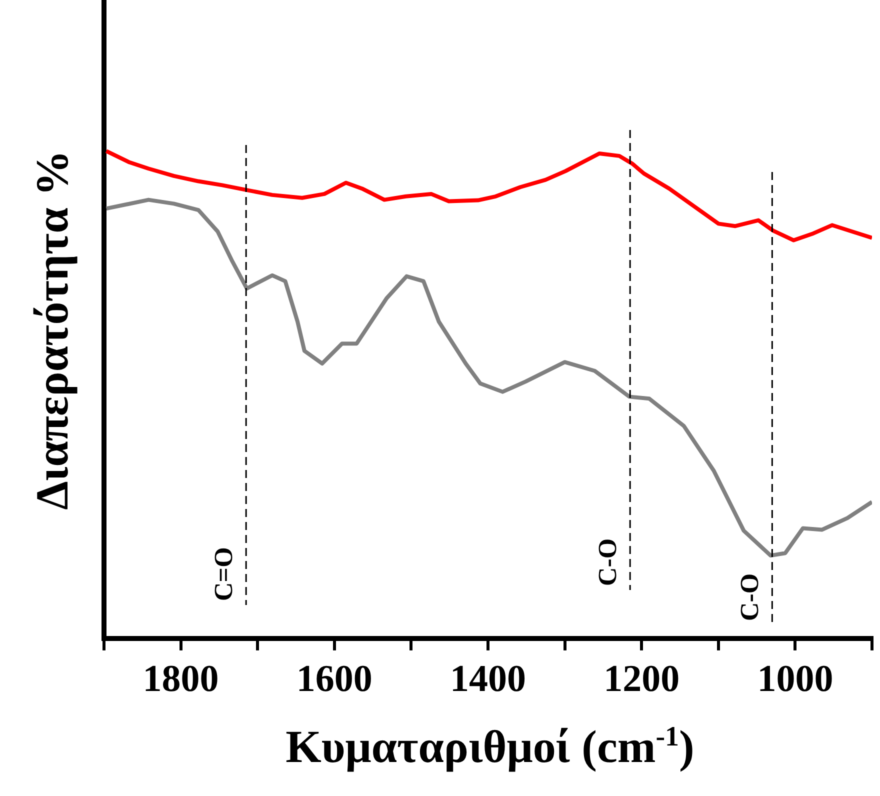  What do you see at coordinates (795, 679) in the screenshot?
I see `x-tick-label: 1000` at bounding box center [795, 679].